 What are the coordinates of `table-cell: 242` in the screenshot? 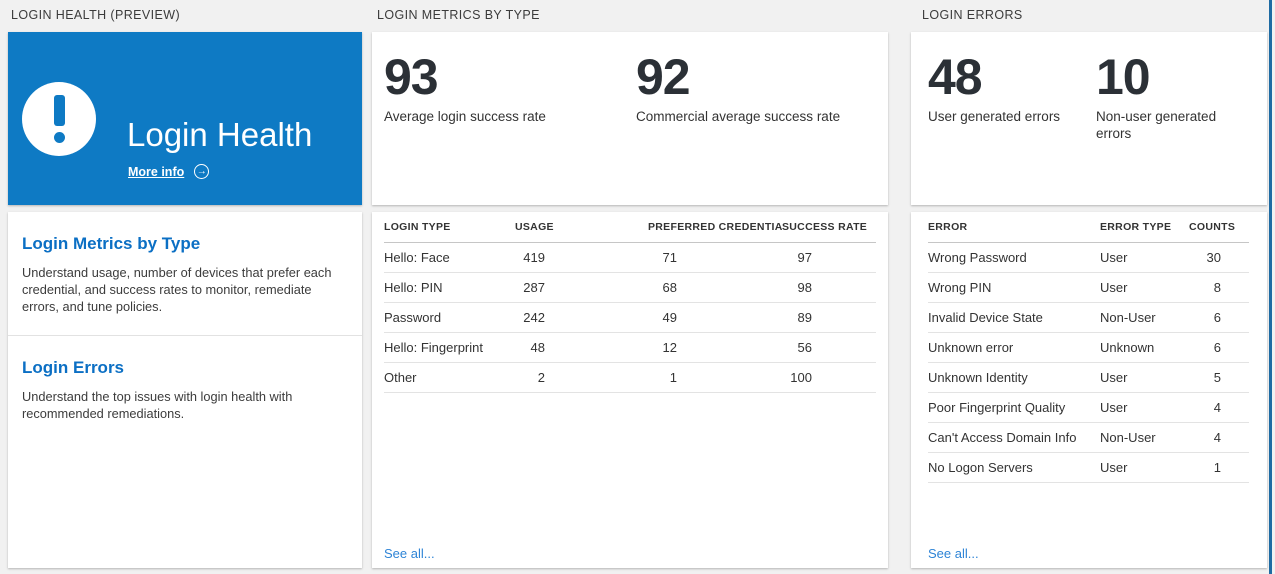 It's located at (581, 317).